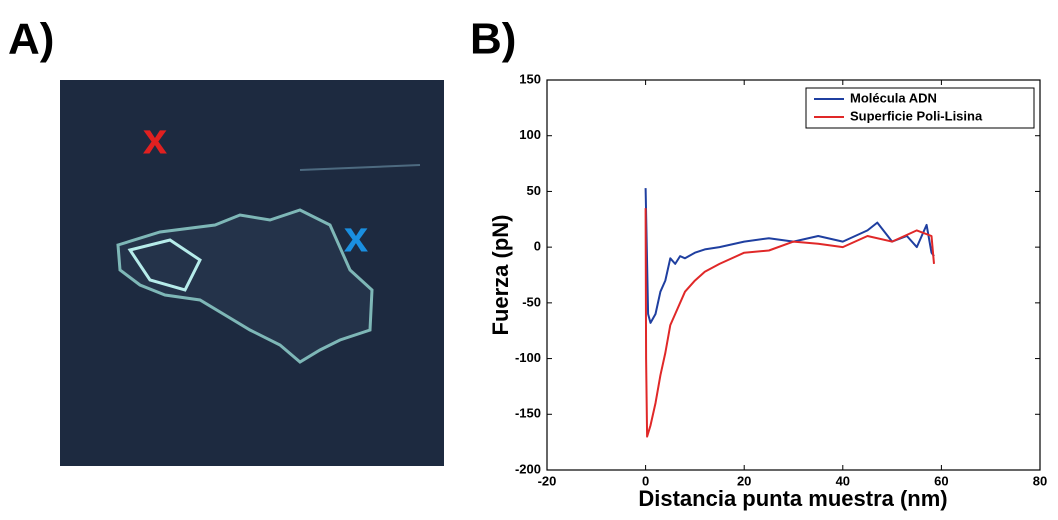  Describe the element at coordinates (843, 480) in the screenshot. I see `x-tick-label: 40` at that location.